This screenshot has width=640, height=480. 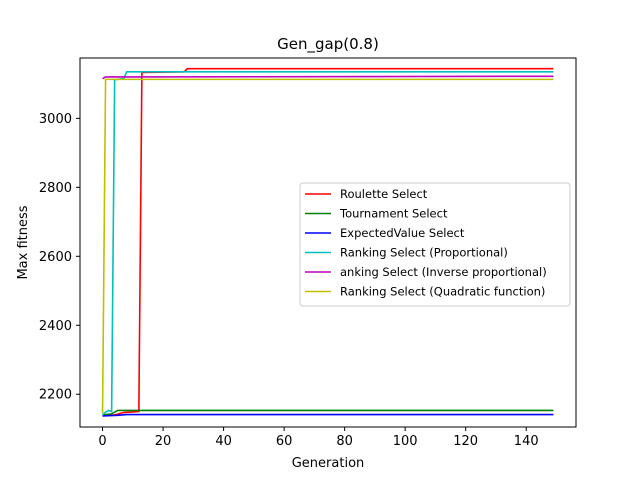 What do you see at coordinates (23, 242) in the screenshot?
I see `y-axis-label: Max fitness` at bounding box center [23, 242].